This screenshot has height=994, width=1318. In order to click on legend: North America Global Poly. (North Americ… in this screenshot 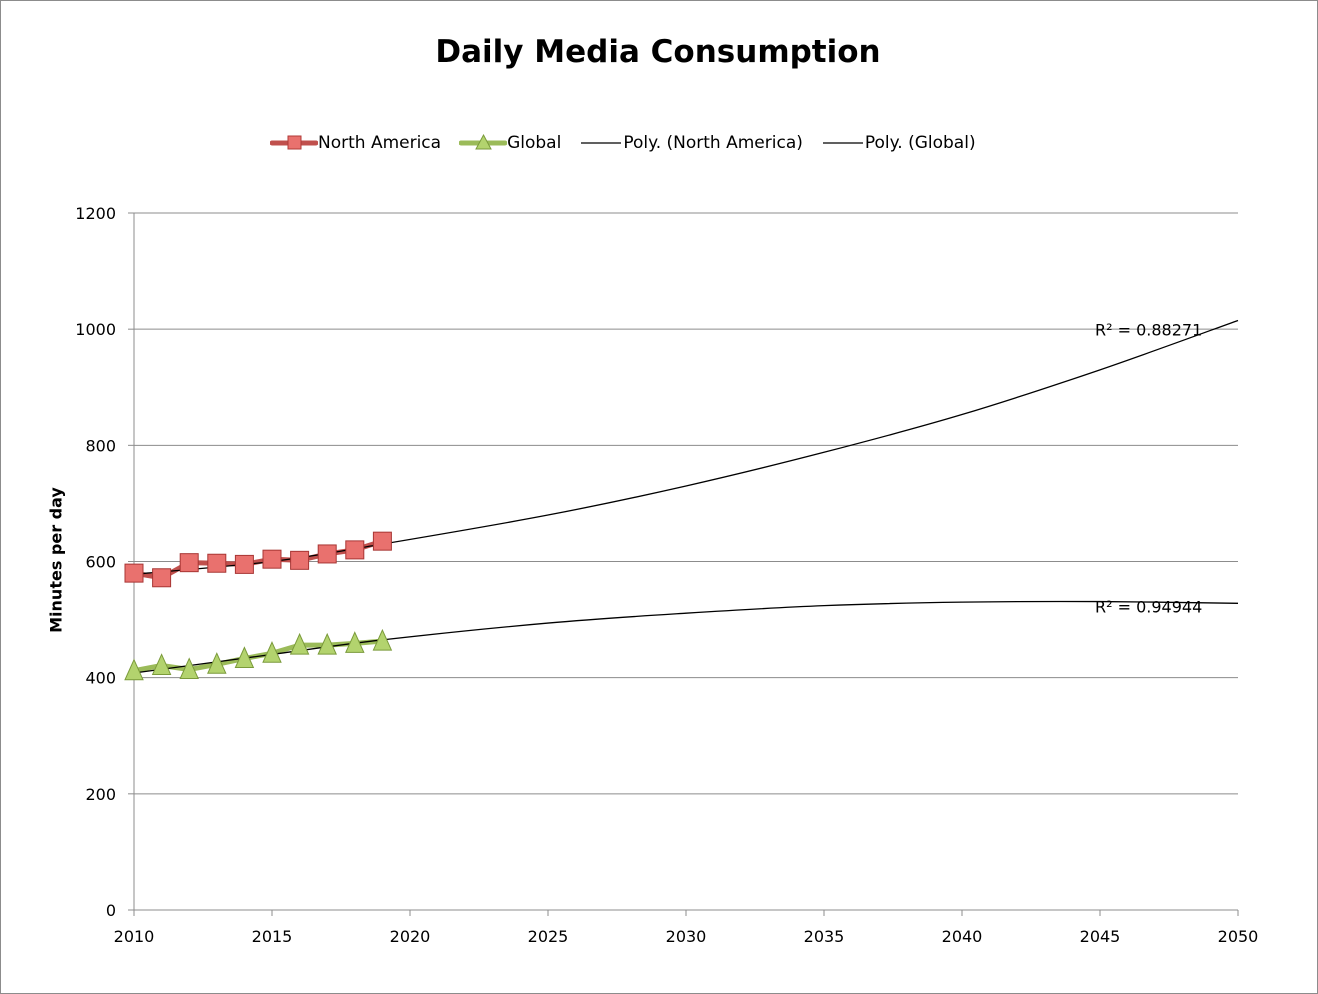, I will do `click(632, 143)`.